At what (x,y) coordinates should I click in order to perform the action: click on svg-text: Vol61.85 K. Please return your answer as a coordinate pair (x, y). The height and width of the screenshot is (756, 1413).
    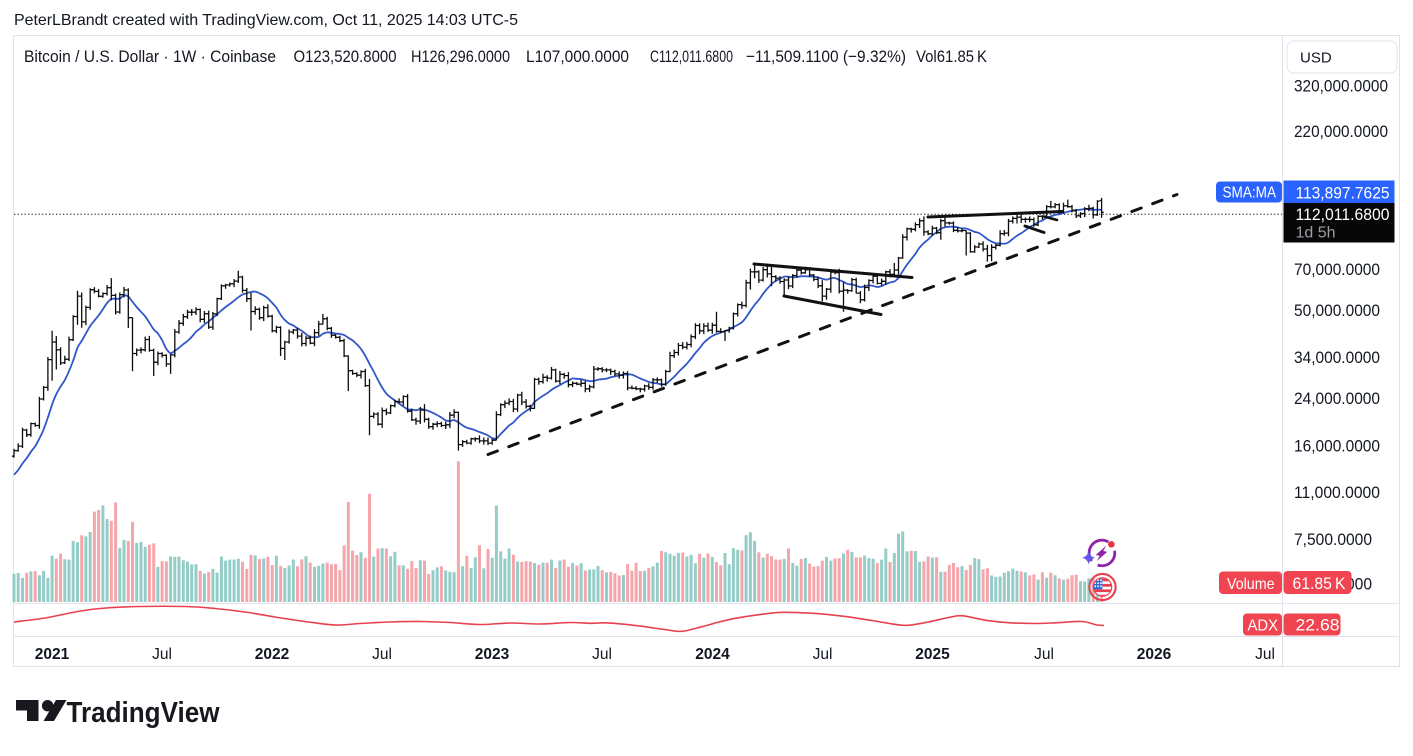
    Looking at the image, I should click on (952, 56).